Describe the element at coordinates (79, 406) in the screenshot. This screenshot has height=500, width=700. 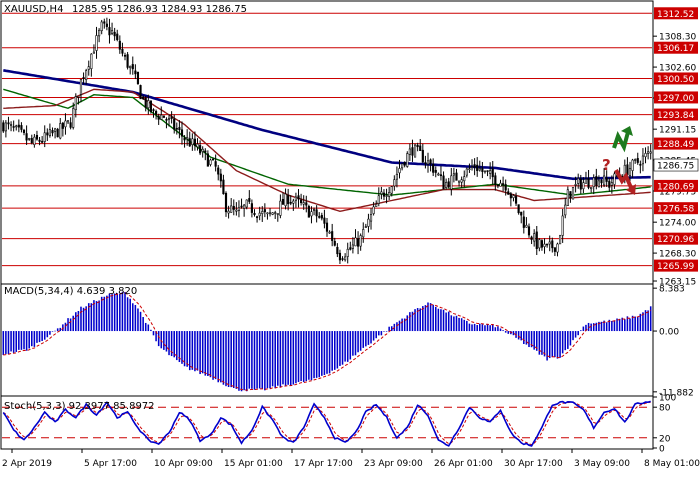
I see `stoch-label: Stoch(5,3,3) 92.3977 85.8972` at that location.